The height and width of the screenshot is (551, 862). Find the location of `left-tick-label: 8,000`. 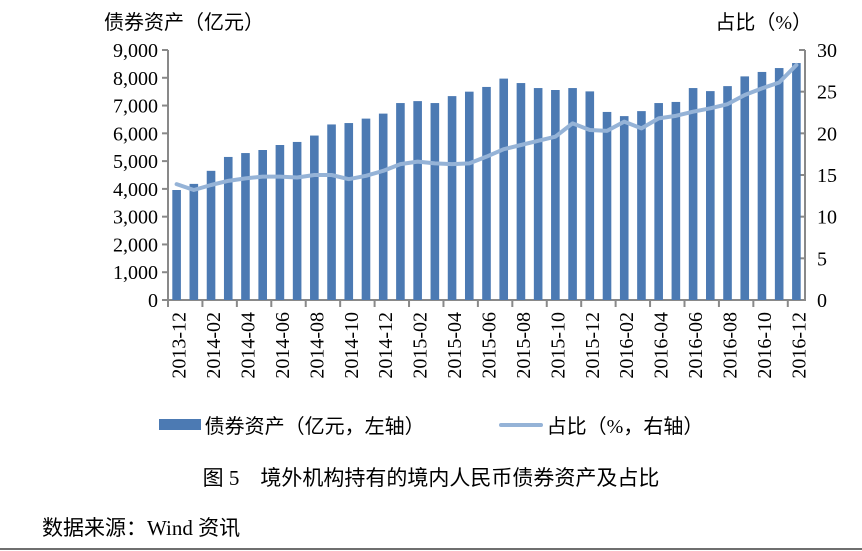

left-tick-label: 8,000 is located at coordinates (135, 79).